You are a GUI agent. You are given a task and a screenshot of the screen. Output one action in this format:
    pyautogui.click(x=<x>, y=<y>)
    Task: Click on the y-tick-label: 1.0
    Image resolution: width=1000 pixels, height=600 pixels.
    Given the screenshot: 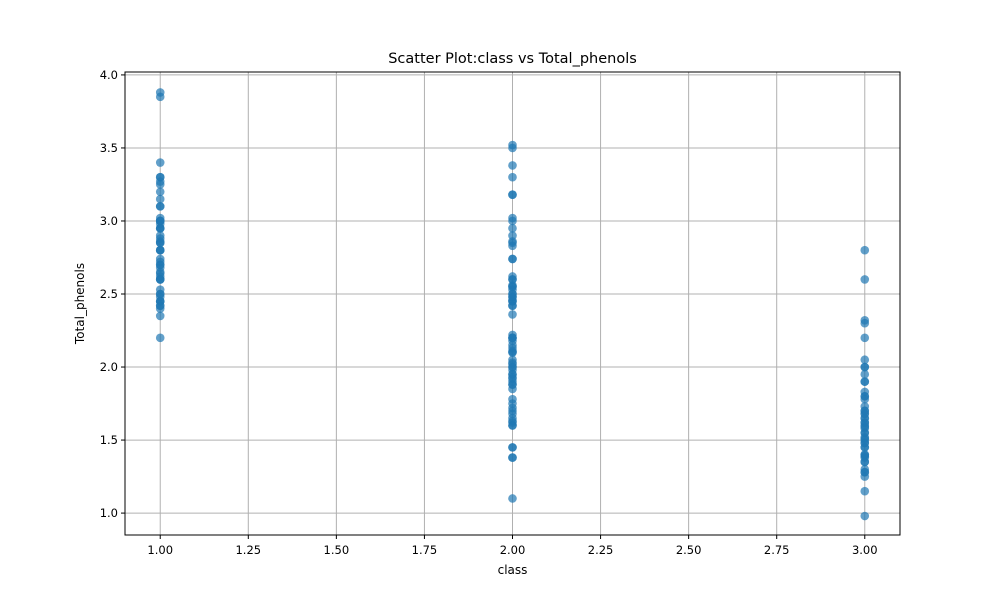 What is the action you would take?
    pyautogui.click(x=109, y=513)
    